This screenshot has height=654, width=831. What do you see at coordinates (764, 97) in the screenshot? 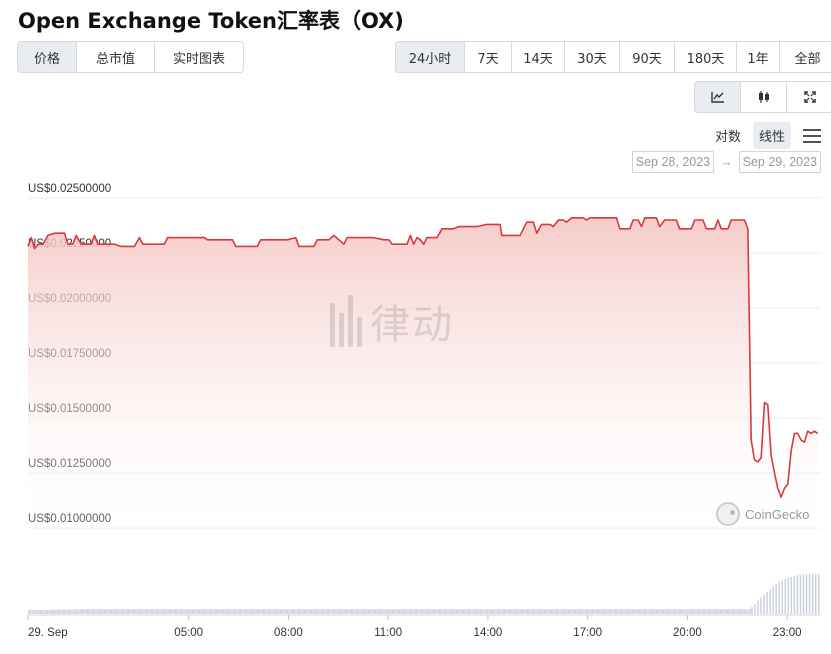
I see `candlestick-button` at bounding box center [764, 97].